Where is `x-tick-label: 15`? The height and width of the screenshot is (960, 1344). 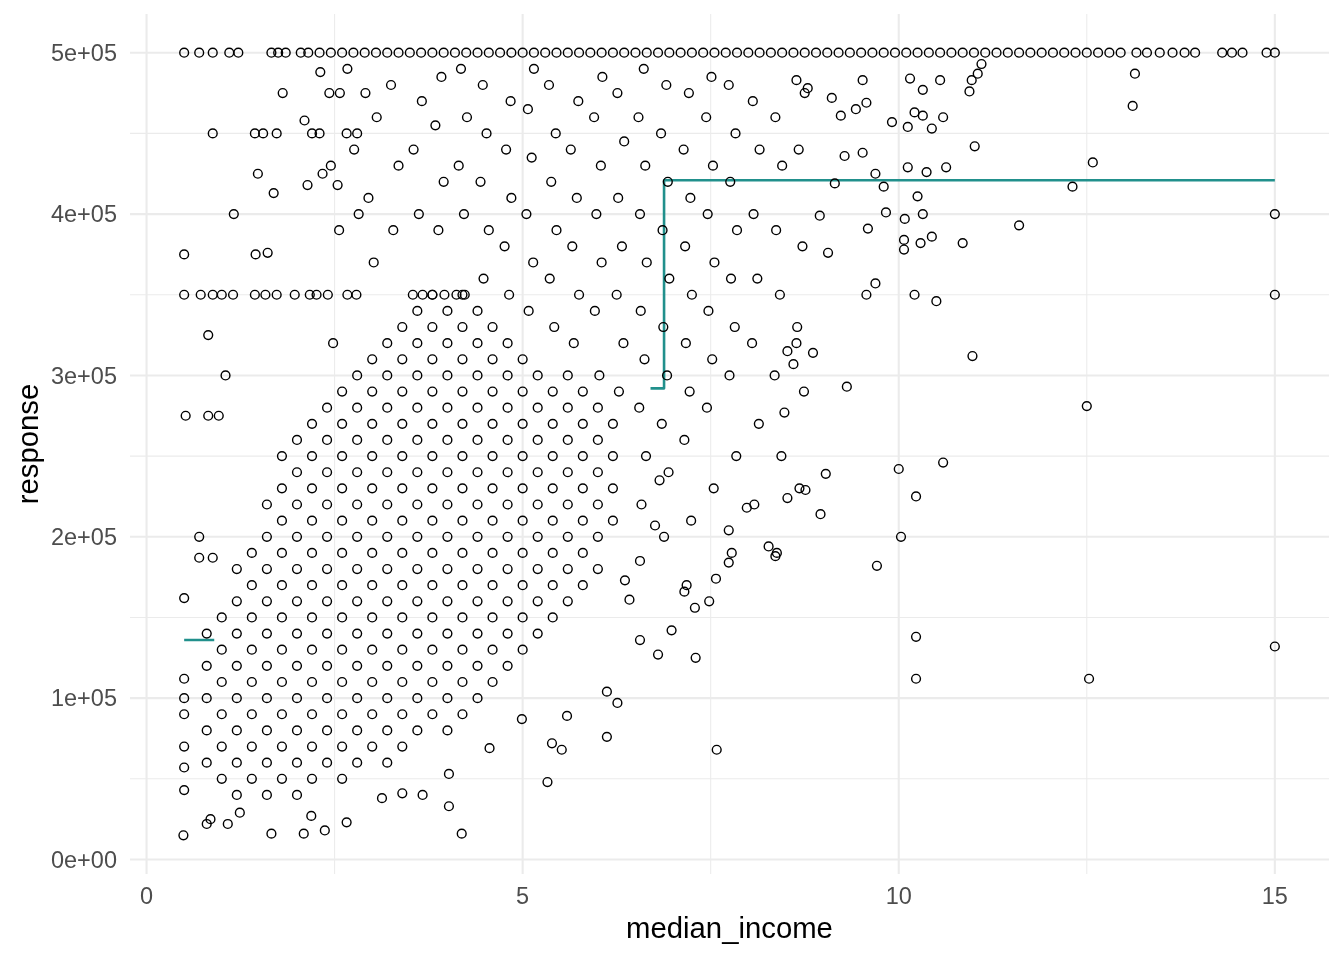
x-tick-label: 15 is located at coordinates (1274, 896).